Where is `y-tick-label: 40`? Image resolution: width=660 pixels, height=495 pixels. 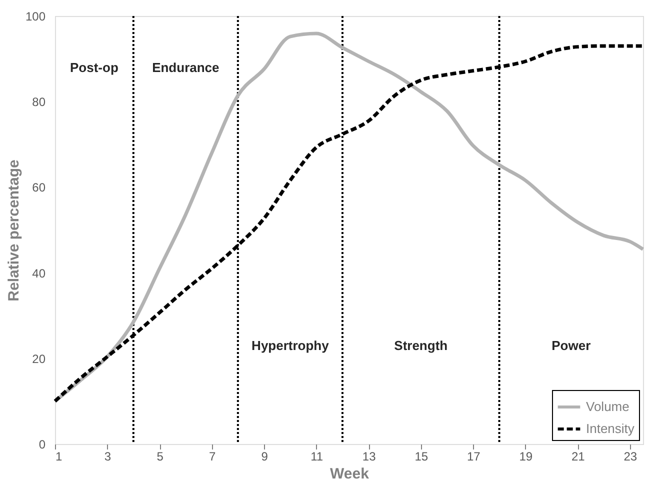
y-tick-label: 40 is located at coordinates (39, 273).